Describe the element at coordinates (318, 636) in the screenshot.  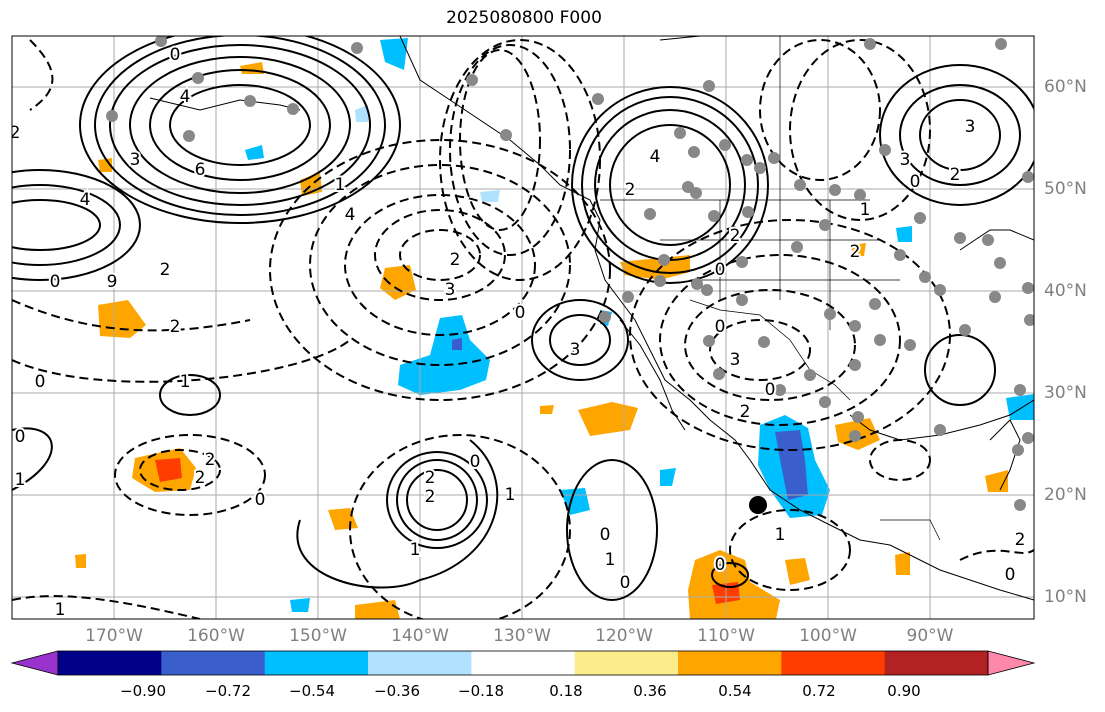
I see `lon-label-150w: 150°W` at that location.